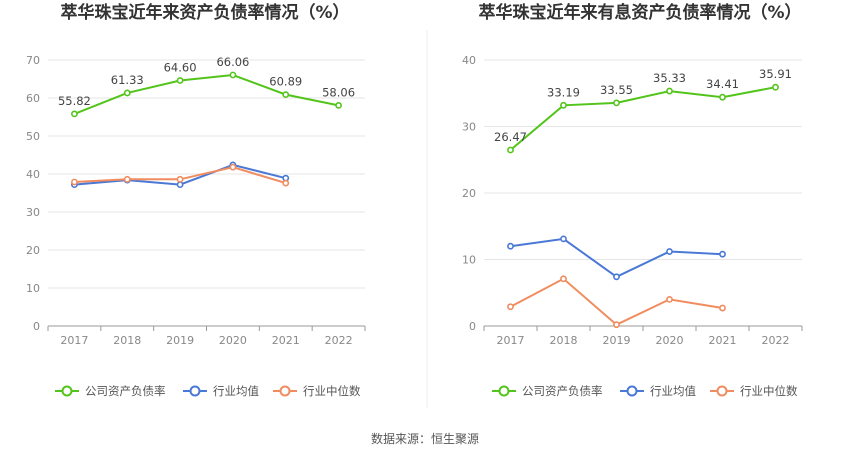 The image size is (850, 459). What do you see at coordinates (510, 137) in the screenshot?
I see `data-label: 26.47` at bounding box center [510, 137].